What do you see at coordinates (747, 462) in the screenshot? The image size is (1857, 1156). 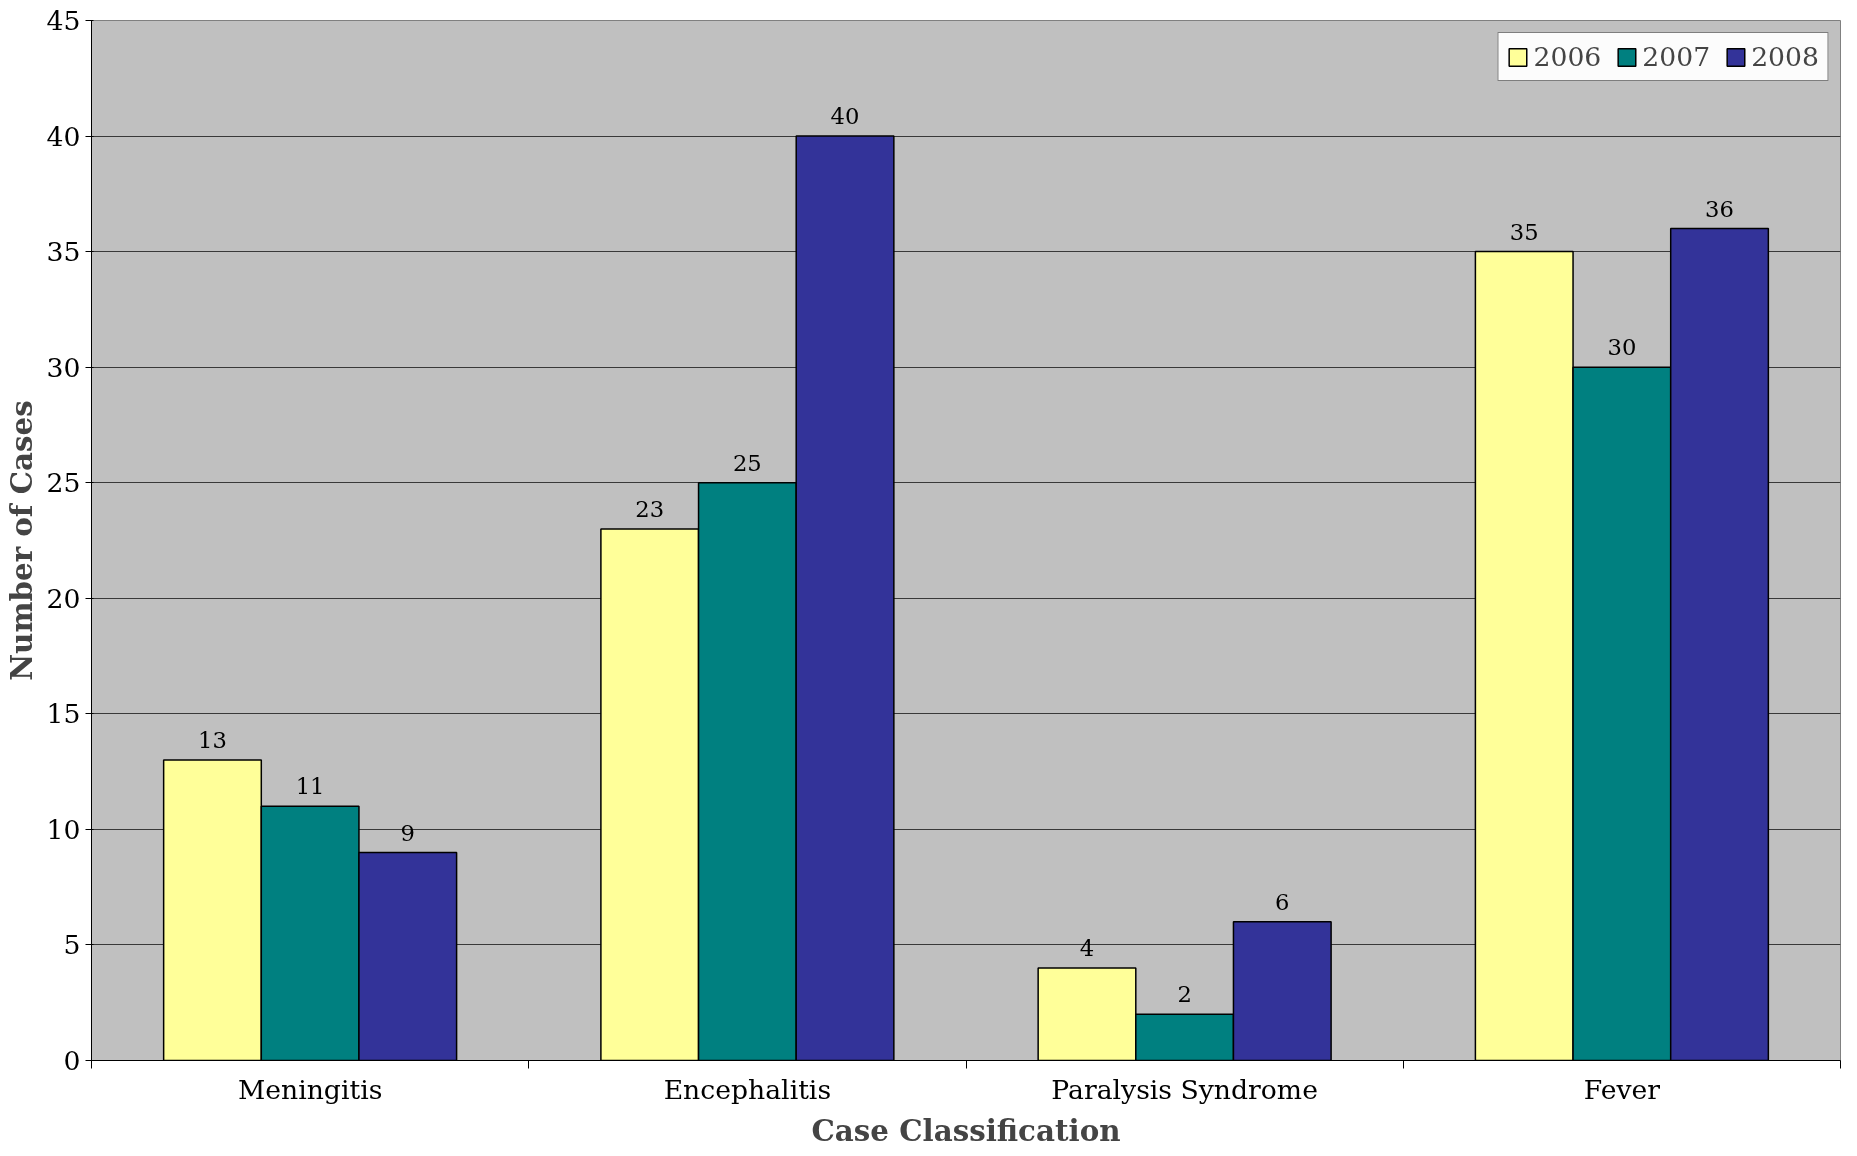 I see `data-label: 25` at bounding box center [747, 462].